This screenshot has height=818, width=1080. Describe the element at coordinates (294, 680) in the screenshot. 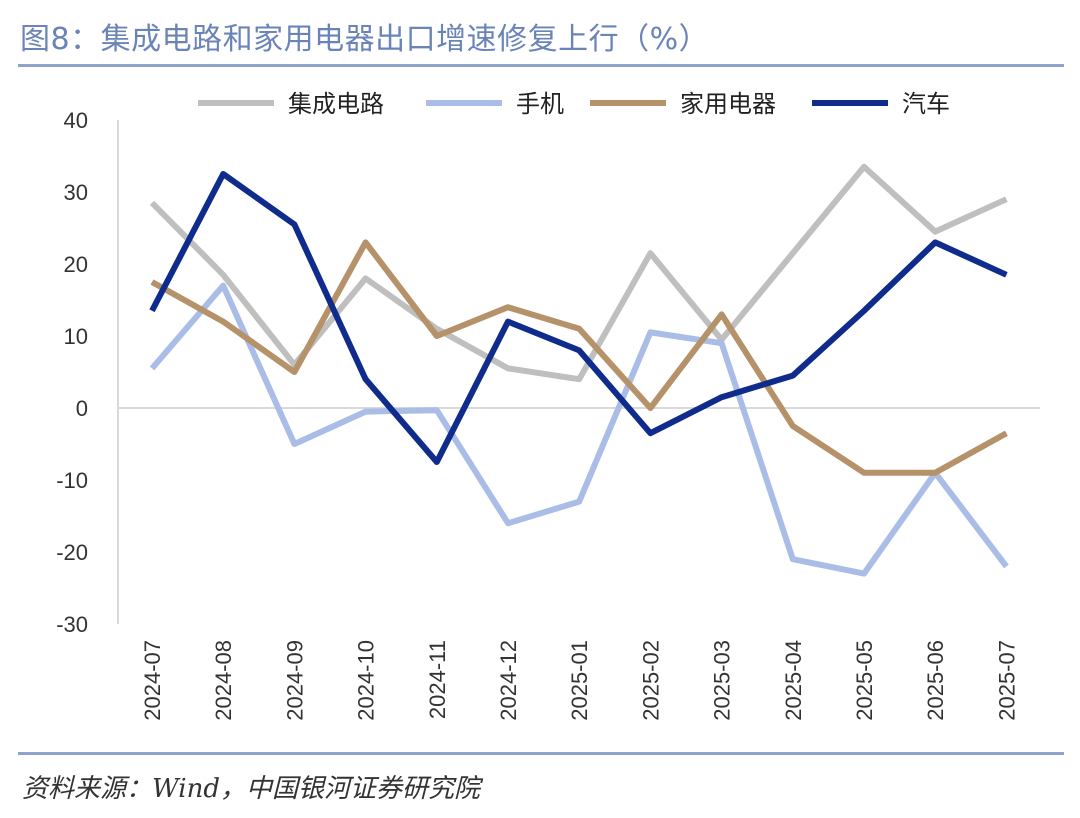

I see `x-tick-label: 2024-09` at that location.